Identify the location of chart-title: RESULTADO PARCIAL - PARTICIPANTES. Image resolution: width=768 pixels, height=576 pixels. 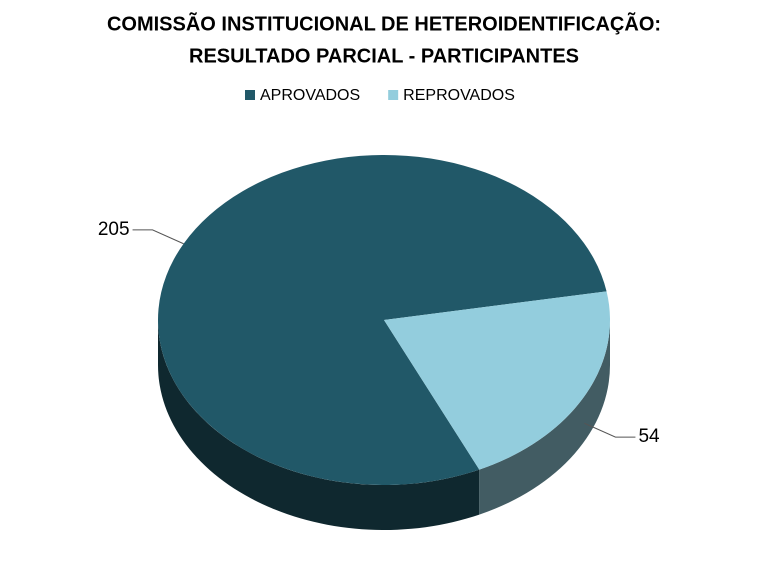
(384, 56).